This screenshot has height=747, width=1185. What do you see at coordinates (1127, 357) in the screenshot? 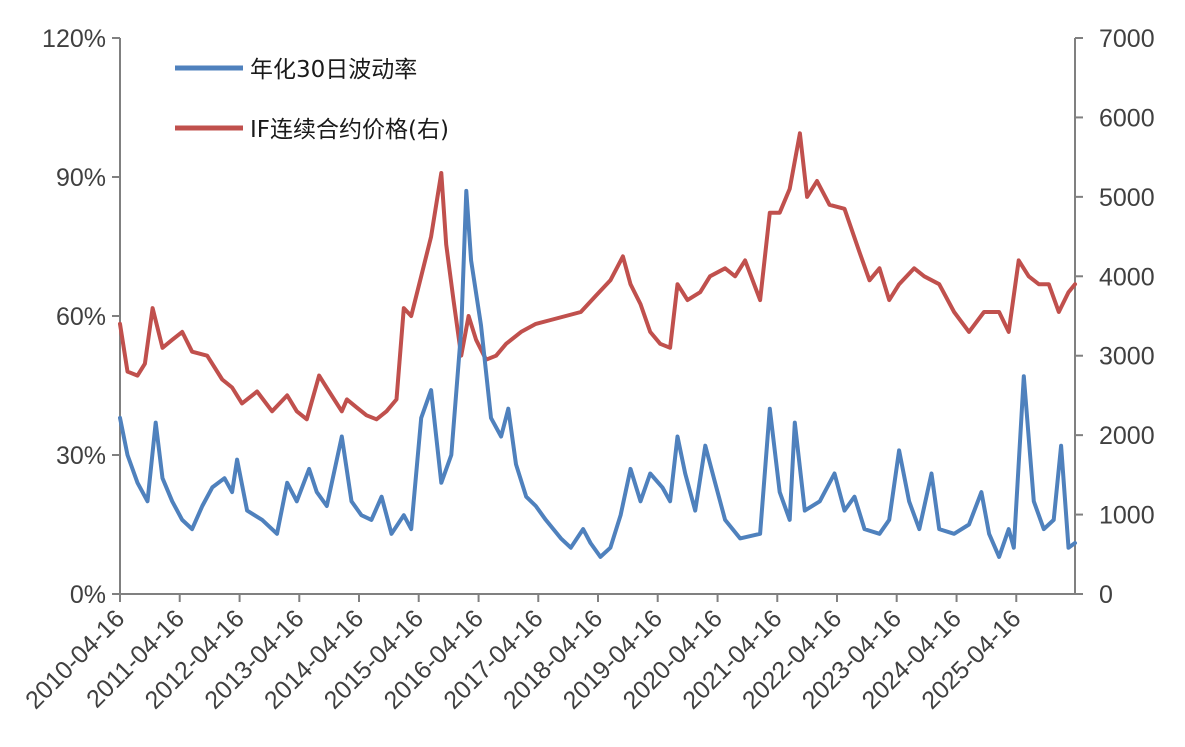
I see `right-tick-label: 3000` at bounding box center [1127, 357].